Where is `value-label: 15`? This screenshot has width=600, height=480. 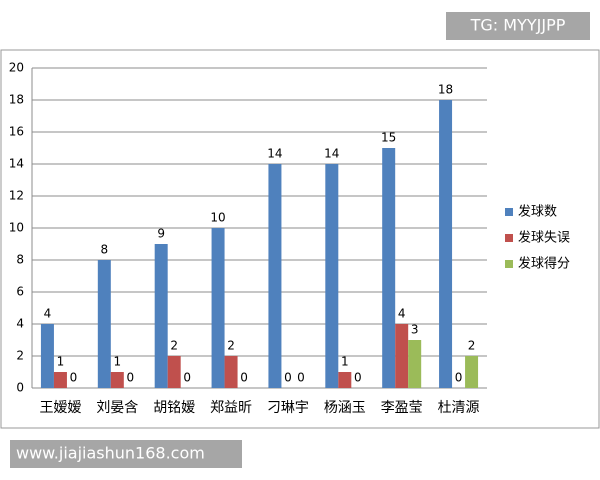 value-label: 15 is located at coordinates (388, 138).